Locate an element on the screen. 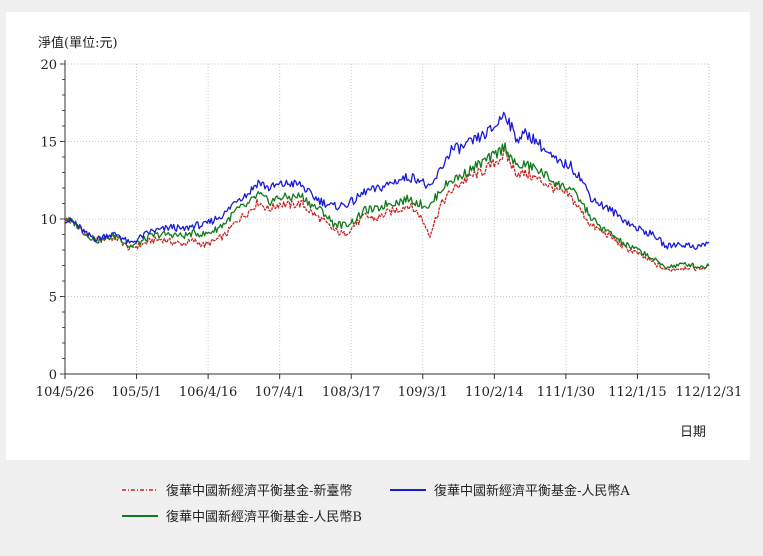 The height and width of the screenshot is (556, 763). y-tick-label: 20 is located at coordinates (48, 65).